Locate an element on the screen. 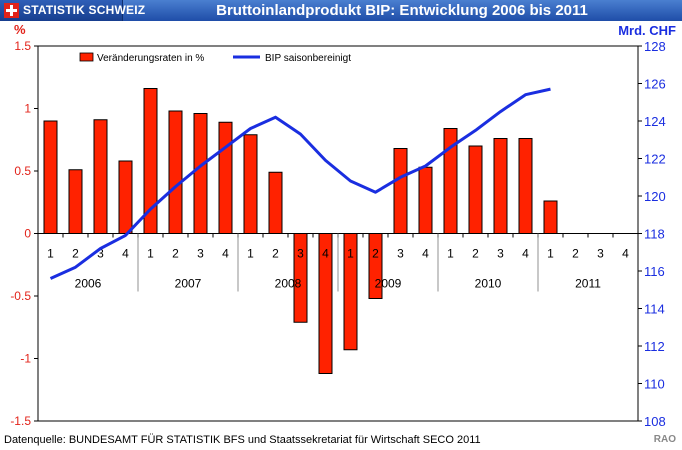 The width and height of the screenshot is (682, 450). year-label: 2008 is located at coordinates (288, 284).